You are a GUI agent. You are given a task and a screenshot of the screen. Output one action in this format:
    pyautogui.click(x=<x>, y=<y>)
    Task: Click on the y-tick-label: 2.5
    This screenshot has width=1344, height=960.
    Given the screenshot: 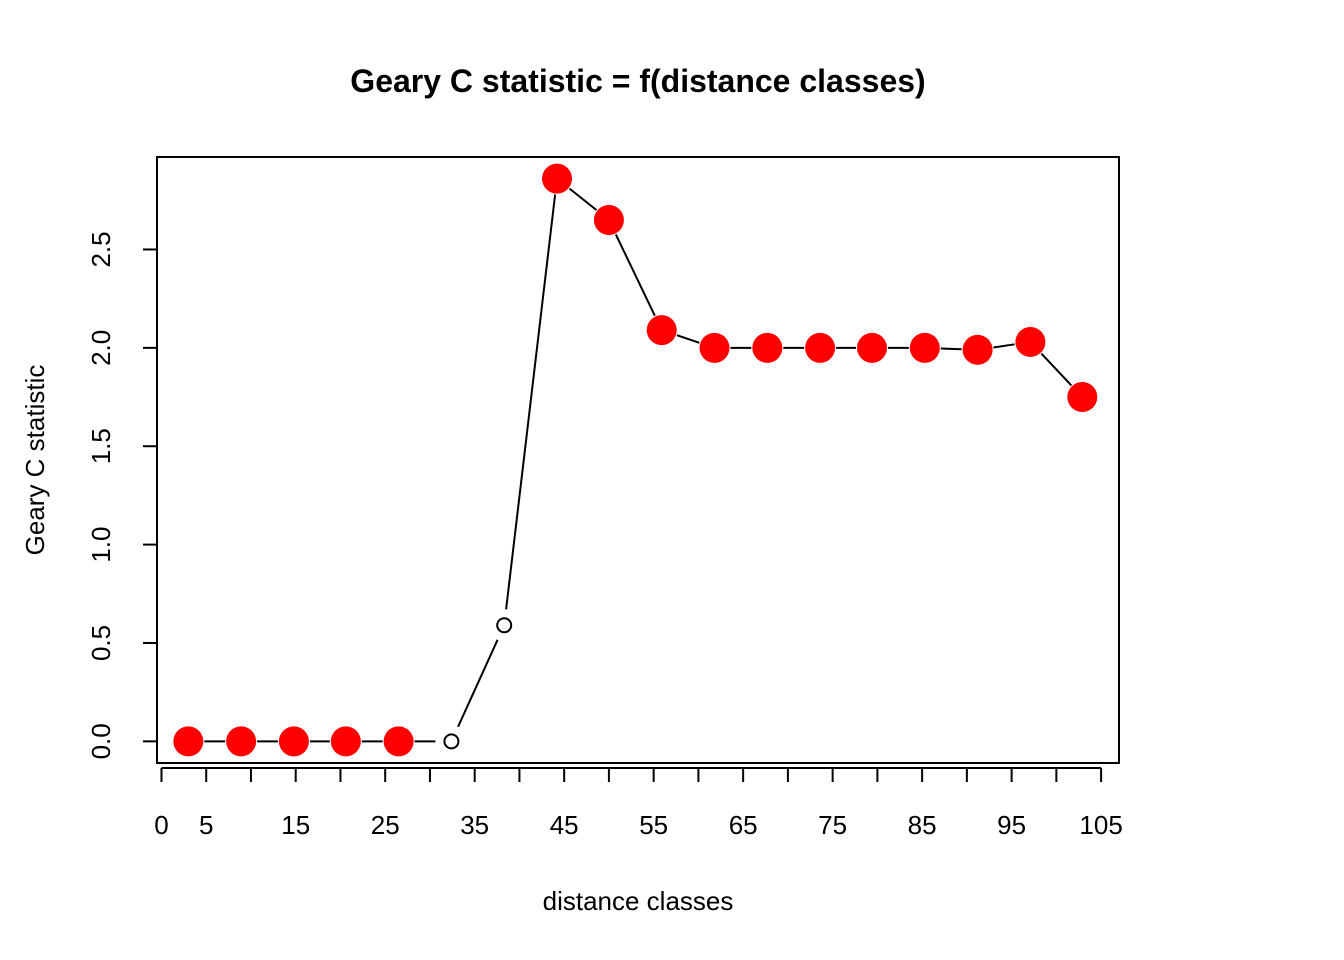 What is the action you would take?
    pyautogui.click(x=101, y=249)
    